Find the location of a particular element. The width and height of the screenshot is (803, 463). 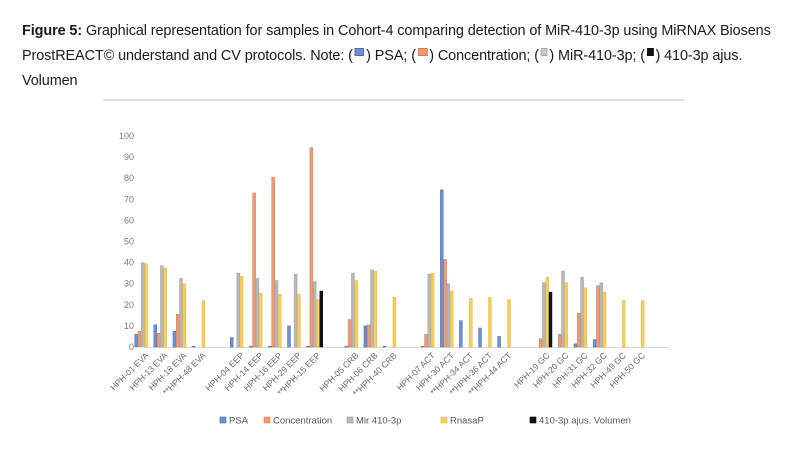

figure-label: Figure 5: is located at coordinates (52, 30).